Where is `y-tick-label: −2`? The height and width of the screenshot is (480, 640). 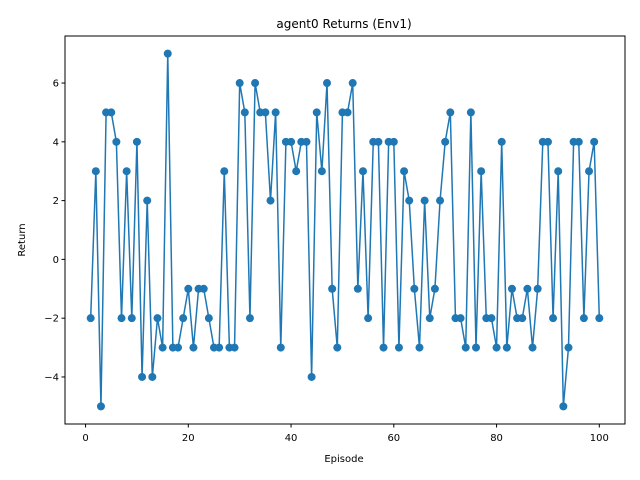
y-tick-label: −2 is located at coordinates (51, 319).